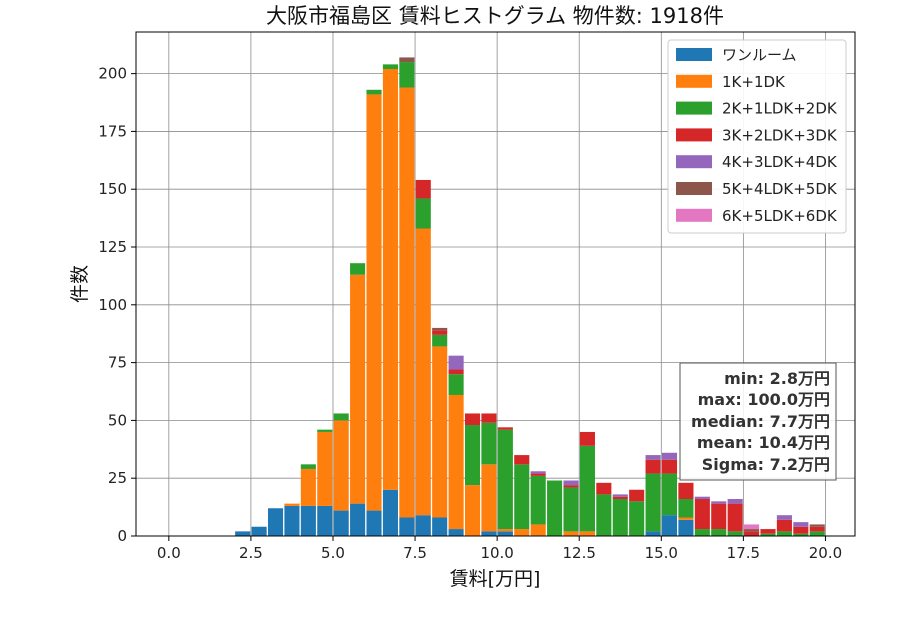 This screenshot has height=630, width=900. I want to click on y-tick-label: 125, so click(112, 247).